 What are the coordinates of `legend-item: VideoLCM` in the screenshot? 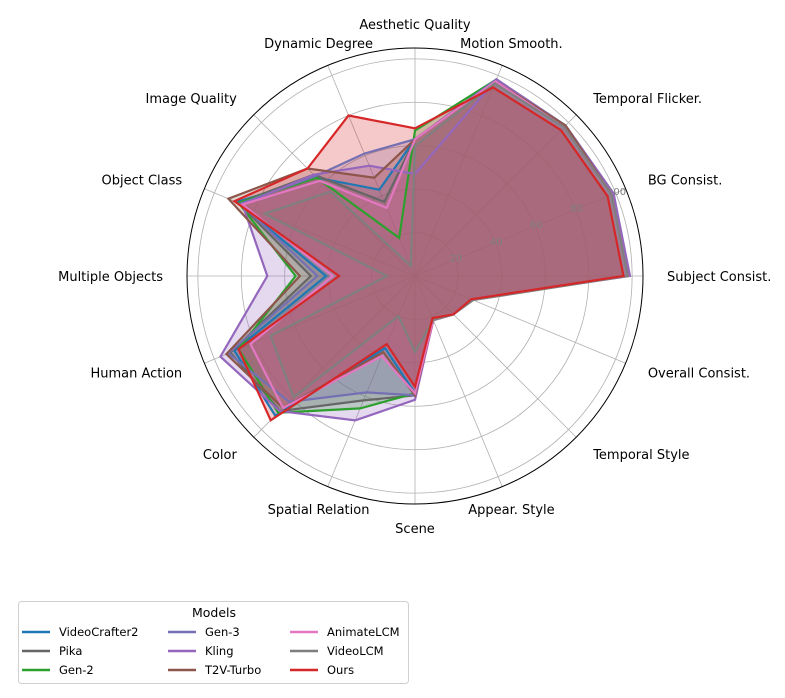 It's located at (337, 651).